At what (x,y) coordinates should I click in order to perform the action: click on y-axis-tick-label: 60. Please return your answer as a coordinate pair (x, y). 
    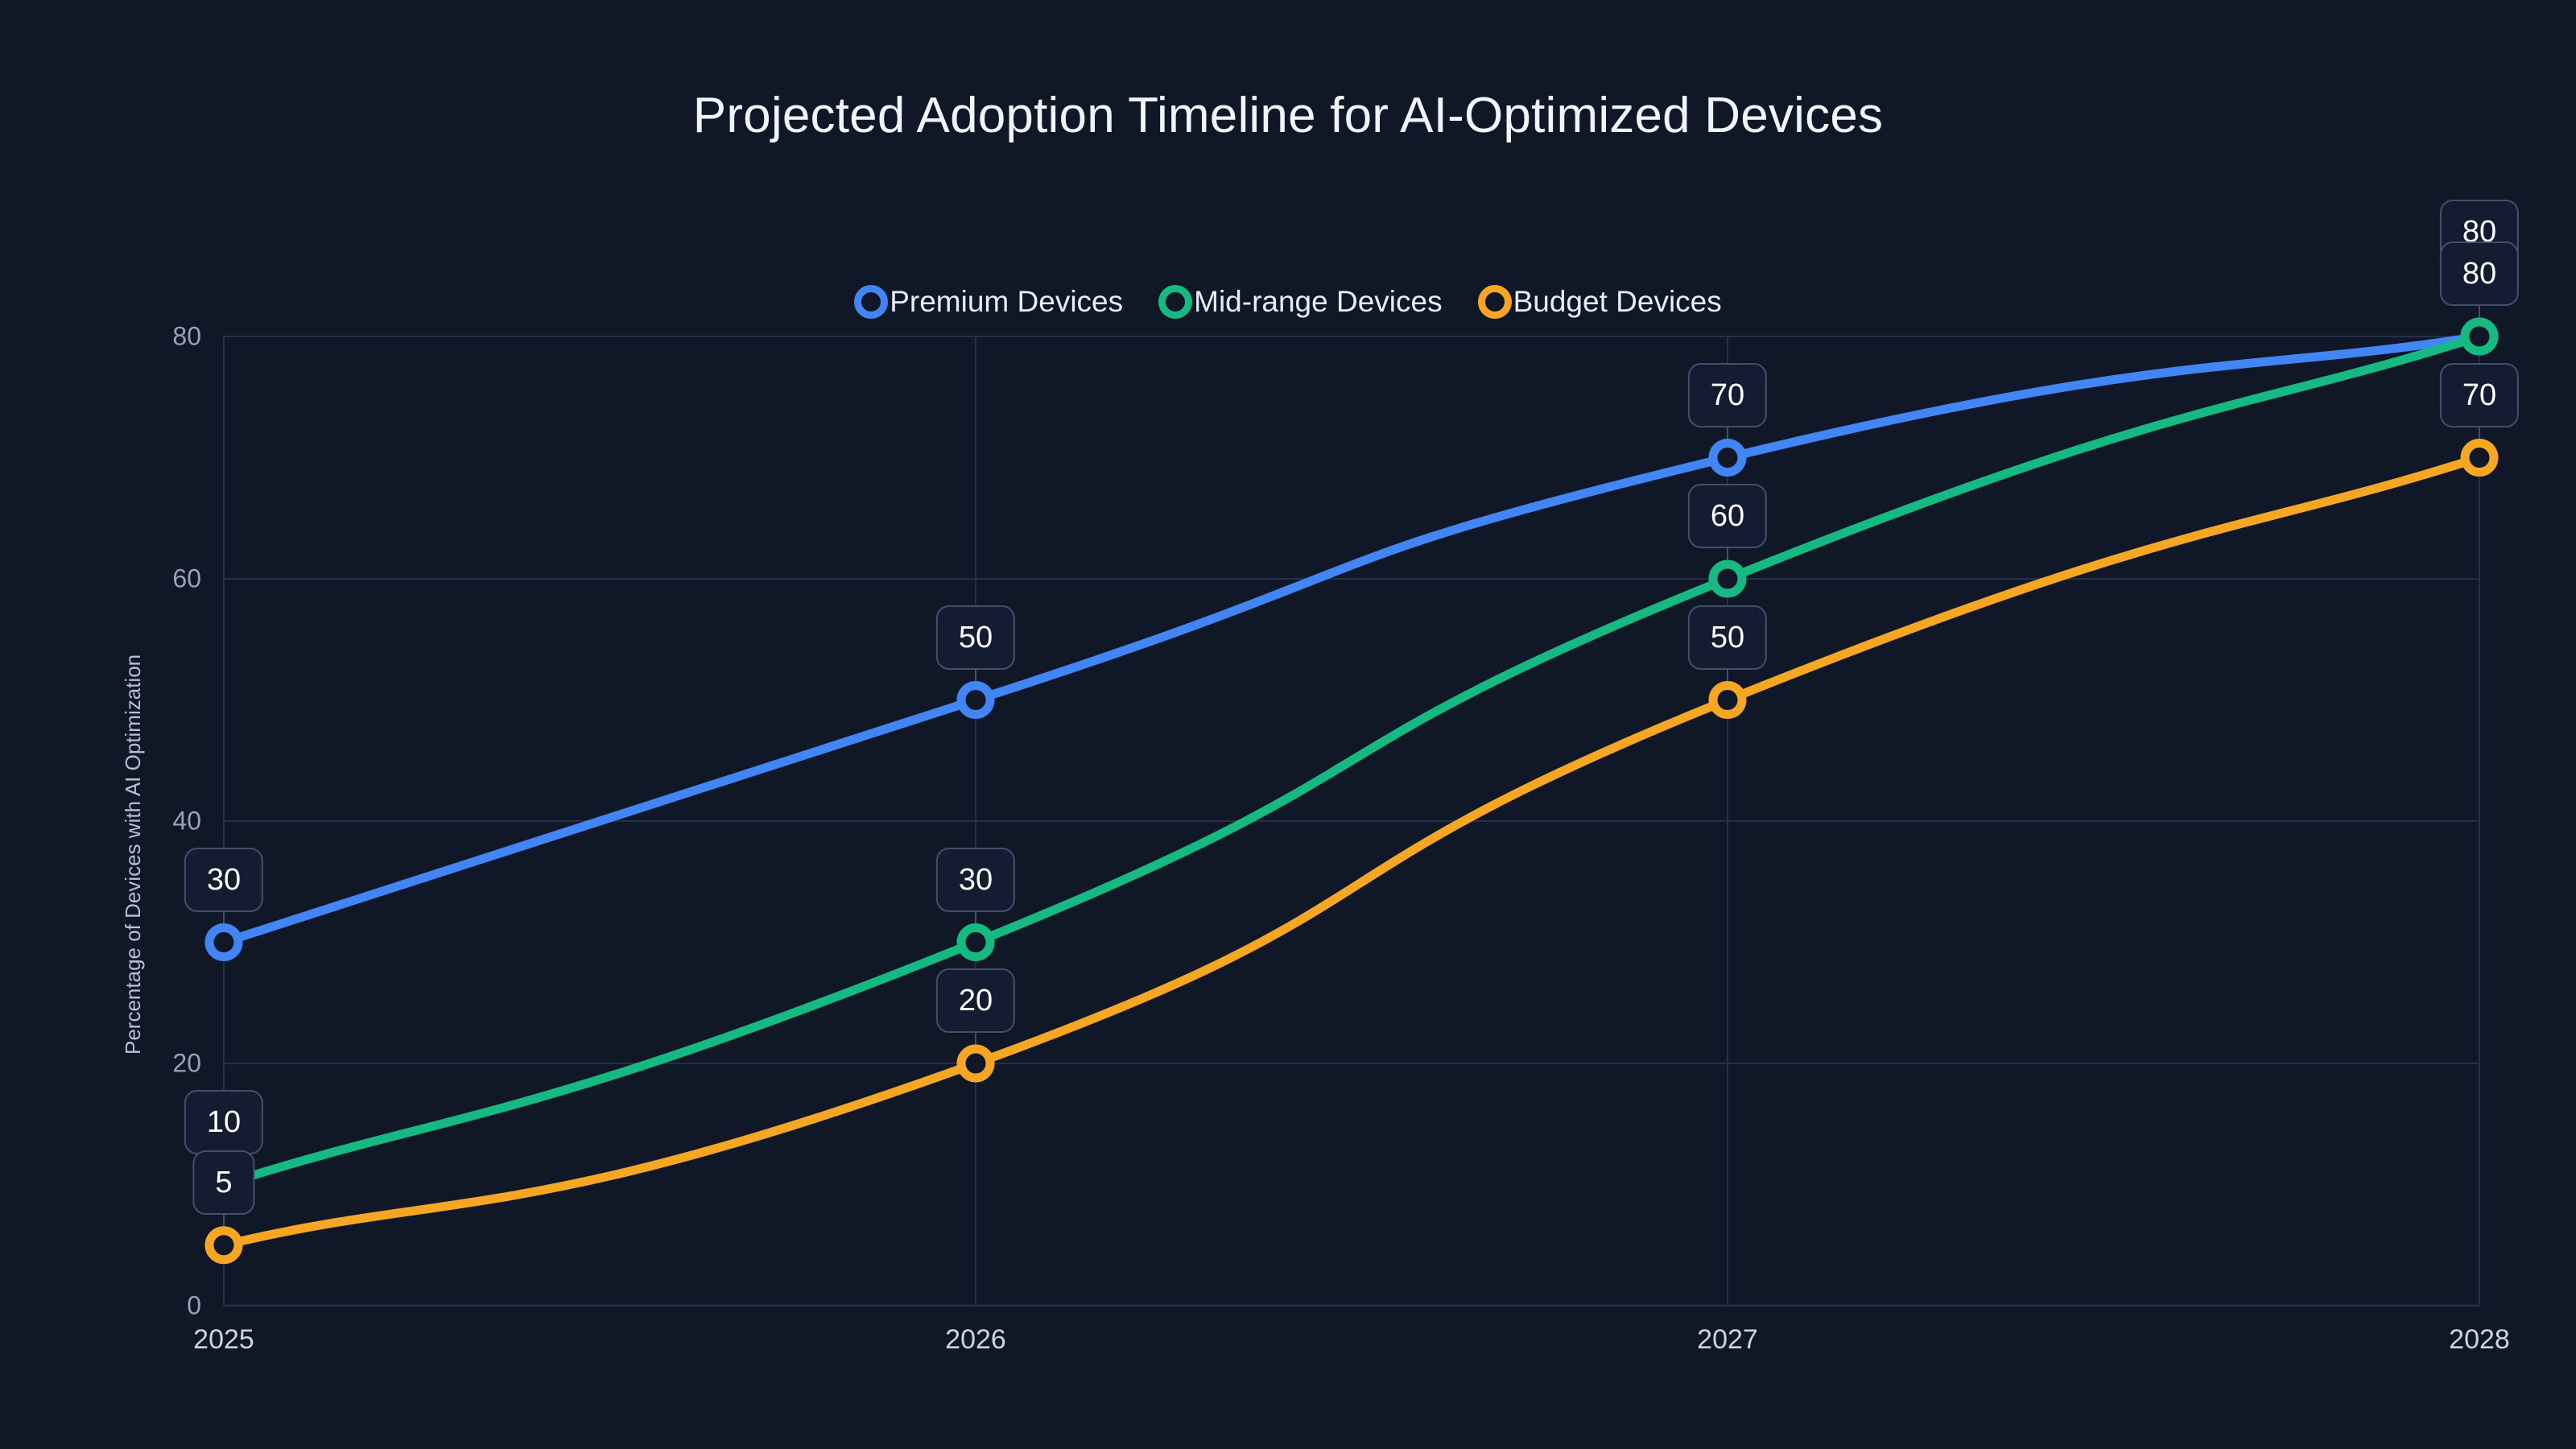
    Looking at the image, I should click on (186, 578).